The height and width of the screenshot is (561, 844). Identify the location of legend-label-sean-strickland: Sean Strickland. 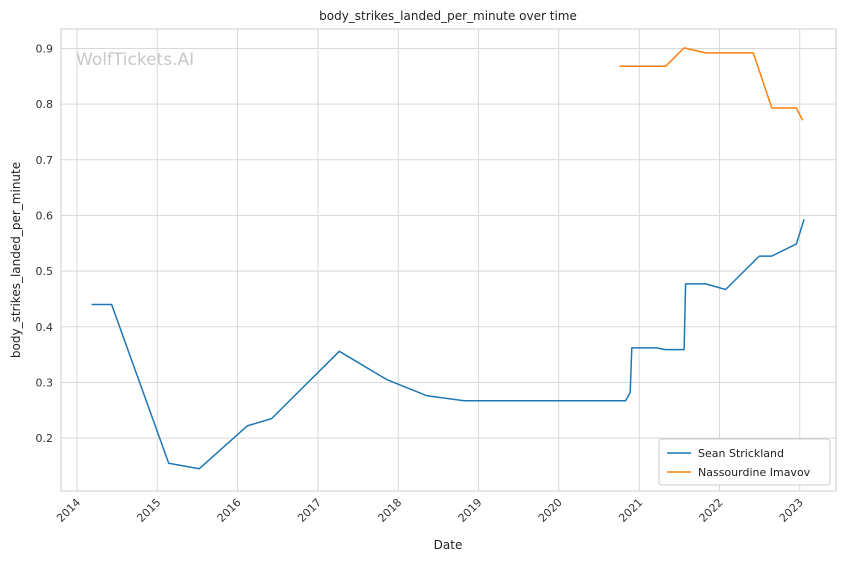
(741, 453).